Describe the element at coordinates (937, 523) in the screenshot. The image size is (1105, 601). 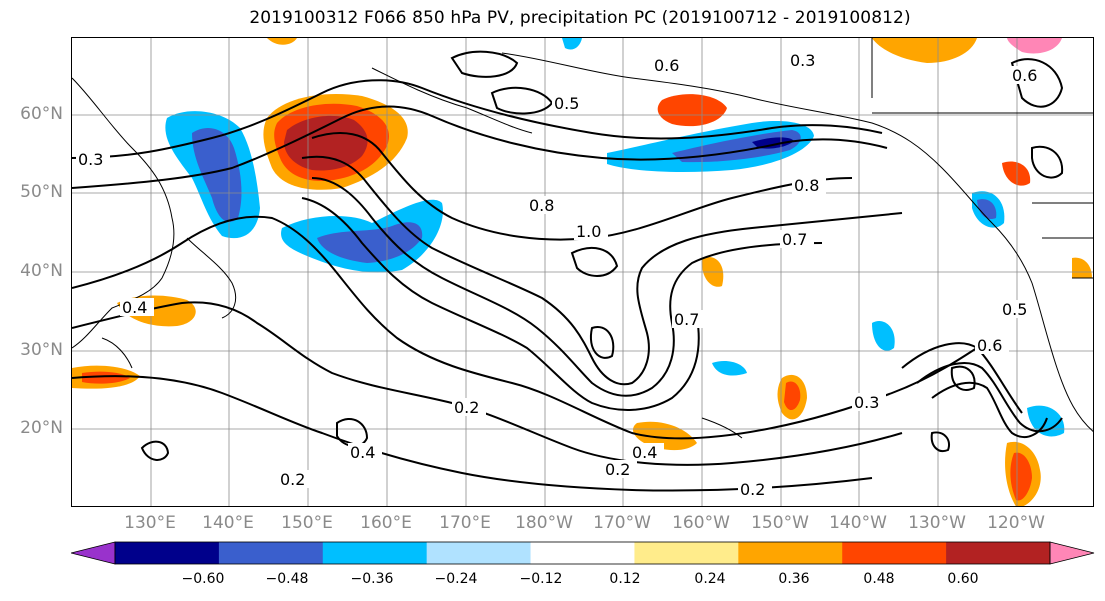
I see `lon-label-130w: 130°W` at that location.